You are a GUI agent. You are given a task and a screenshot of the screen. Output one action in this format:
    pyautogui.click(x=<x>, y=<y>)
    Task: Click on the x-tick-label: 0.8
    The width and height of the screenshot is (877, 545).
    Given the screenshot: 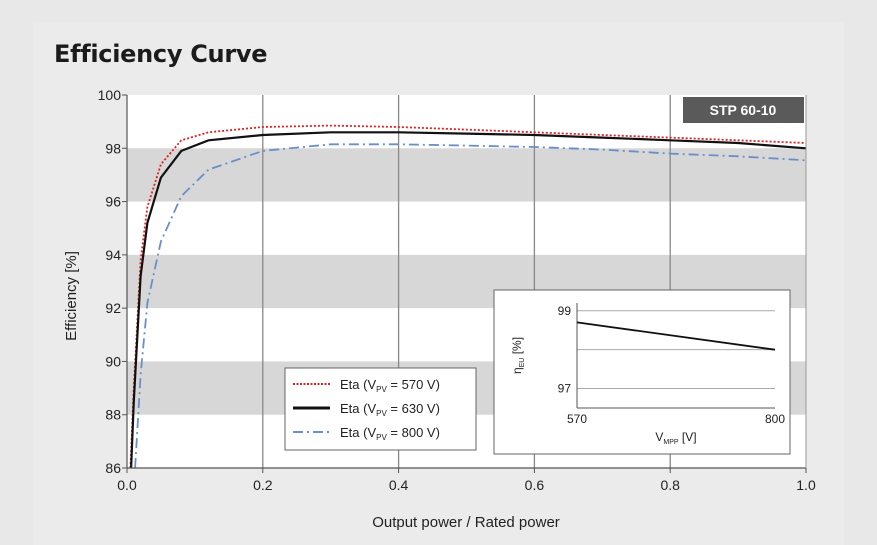 What is the action you would take?
    pyautogui.click(x=670, y=485)
    